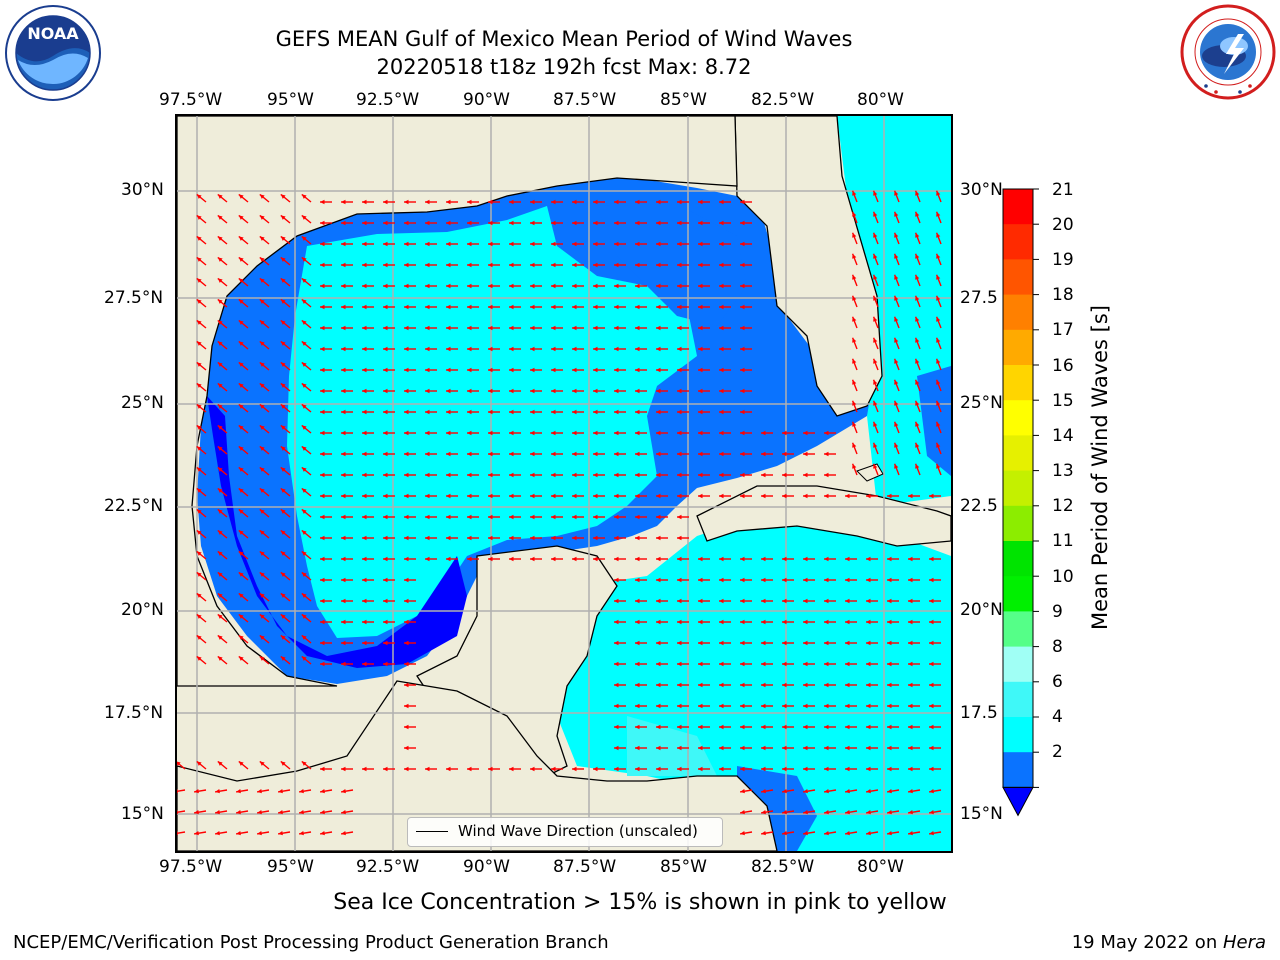  I want to click on colorbar-frame, so click(1018, 488).